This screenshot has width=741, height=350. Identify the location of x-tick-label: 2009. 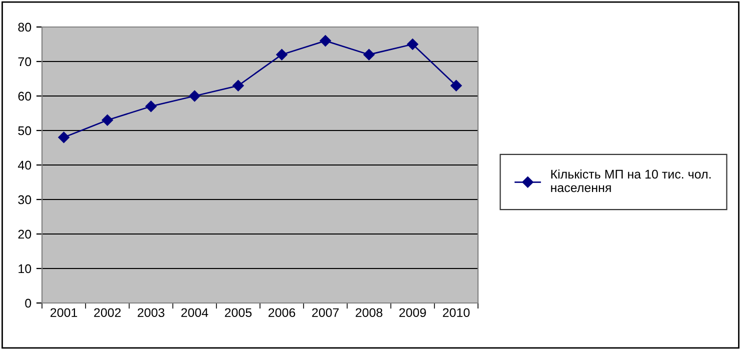
(412, 313).